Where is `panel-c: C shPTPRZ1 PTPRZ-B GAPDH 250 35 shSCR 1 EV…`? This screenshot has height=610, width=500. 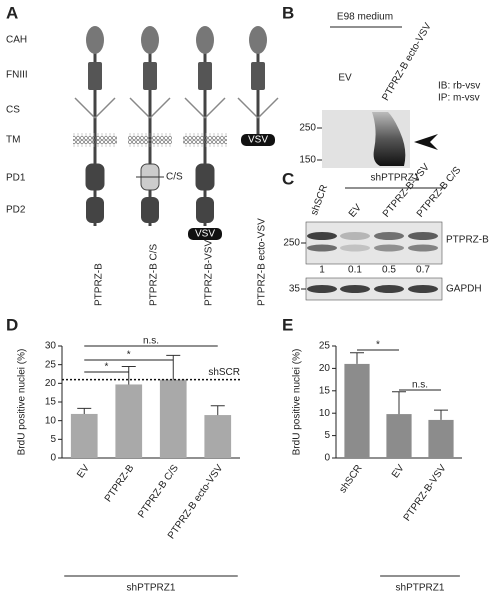
panel-c: C shPTPRZ1 PTPRZ-B GAPDH 250 35 shSCR 1 EV… is located at coordinates (385, 231).